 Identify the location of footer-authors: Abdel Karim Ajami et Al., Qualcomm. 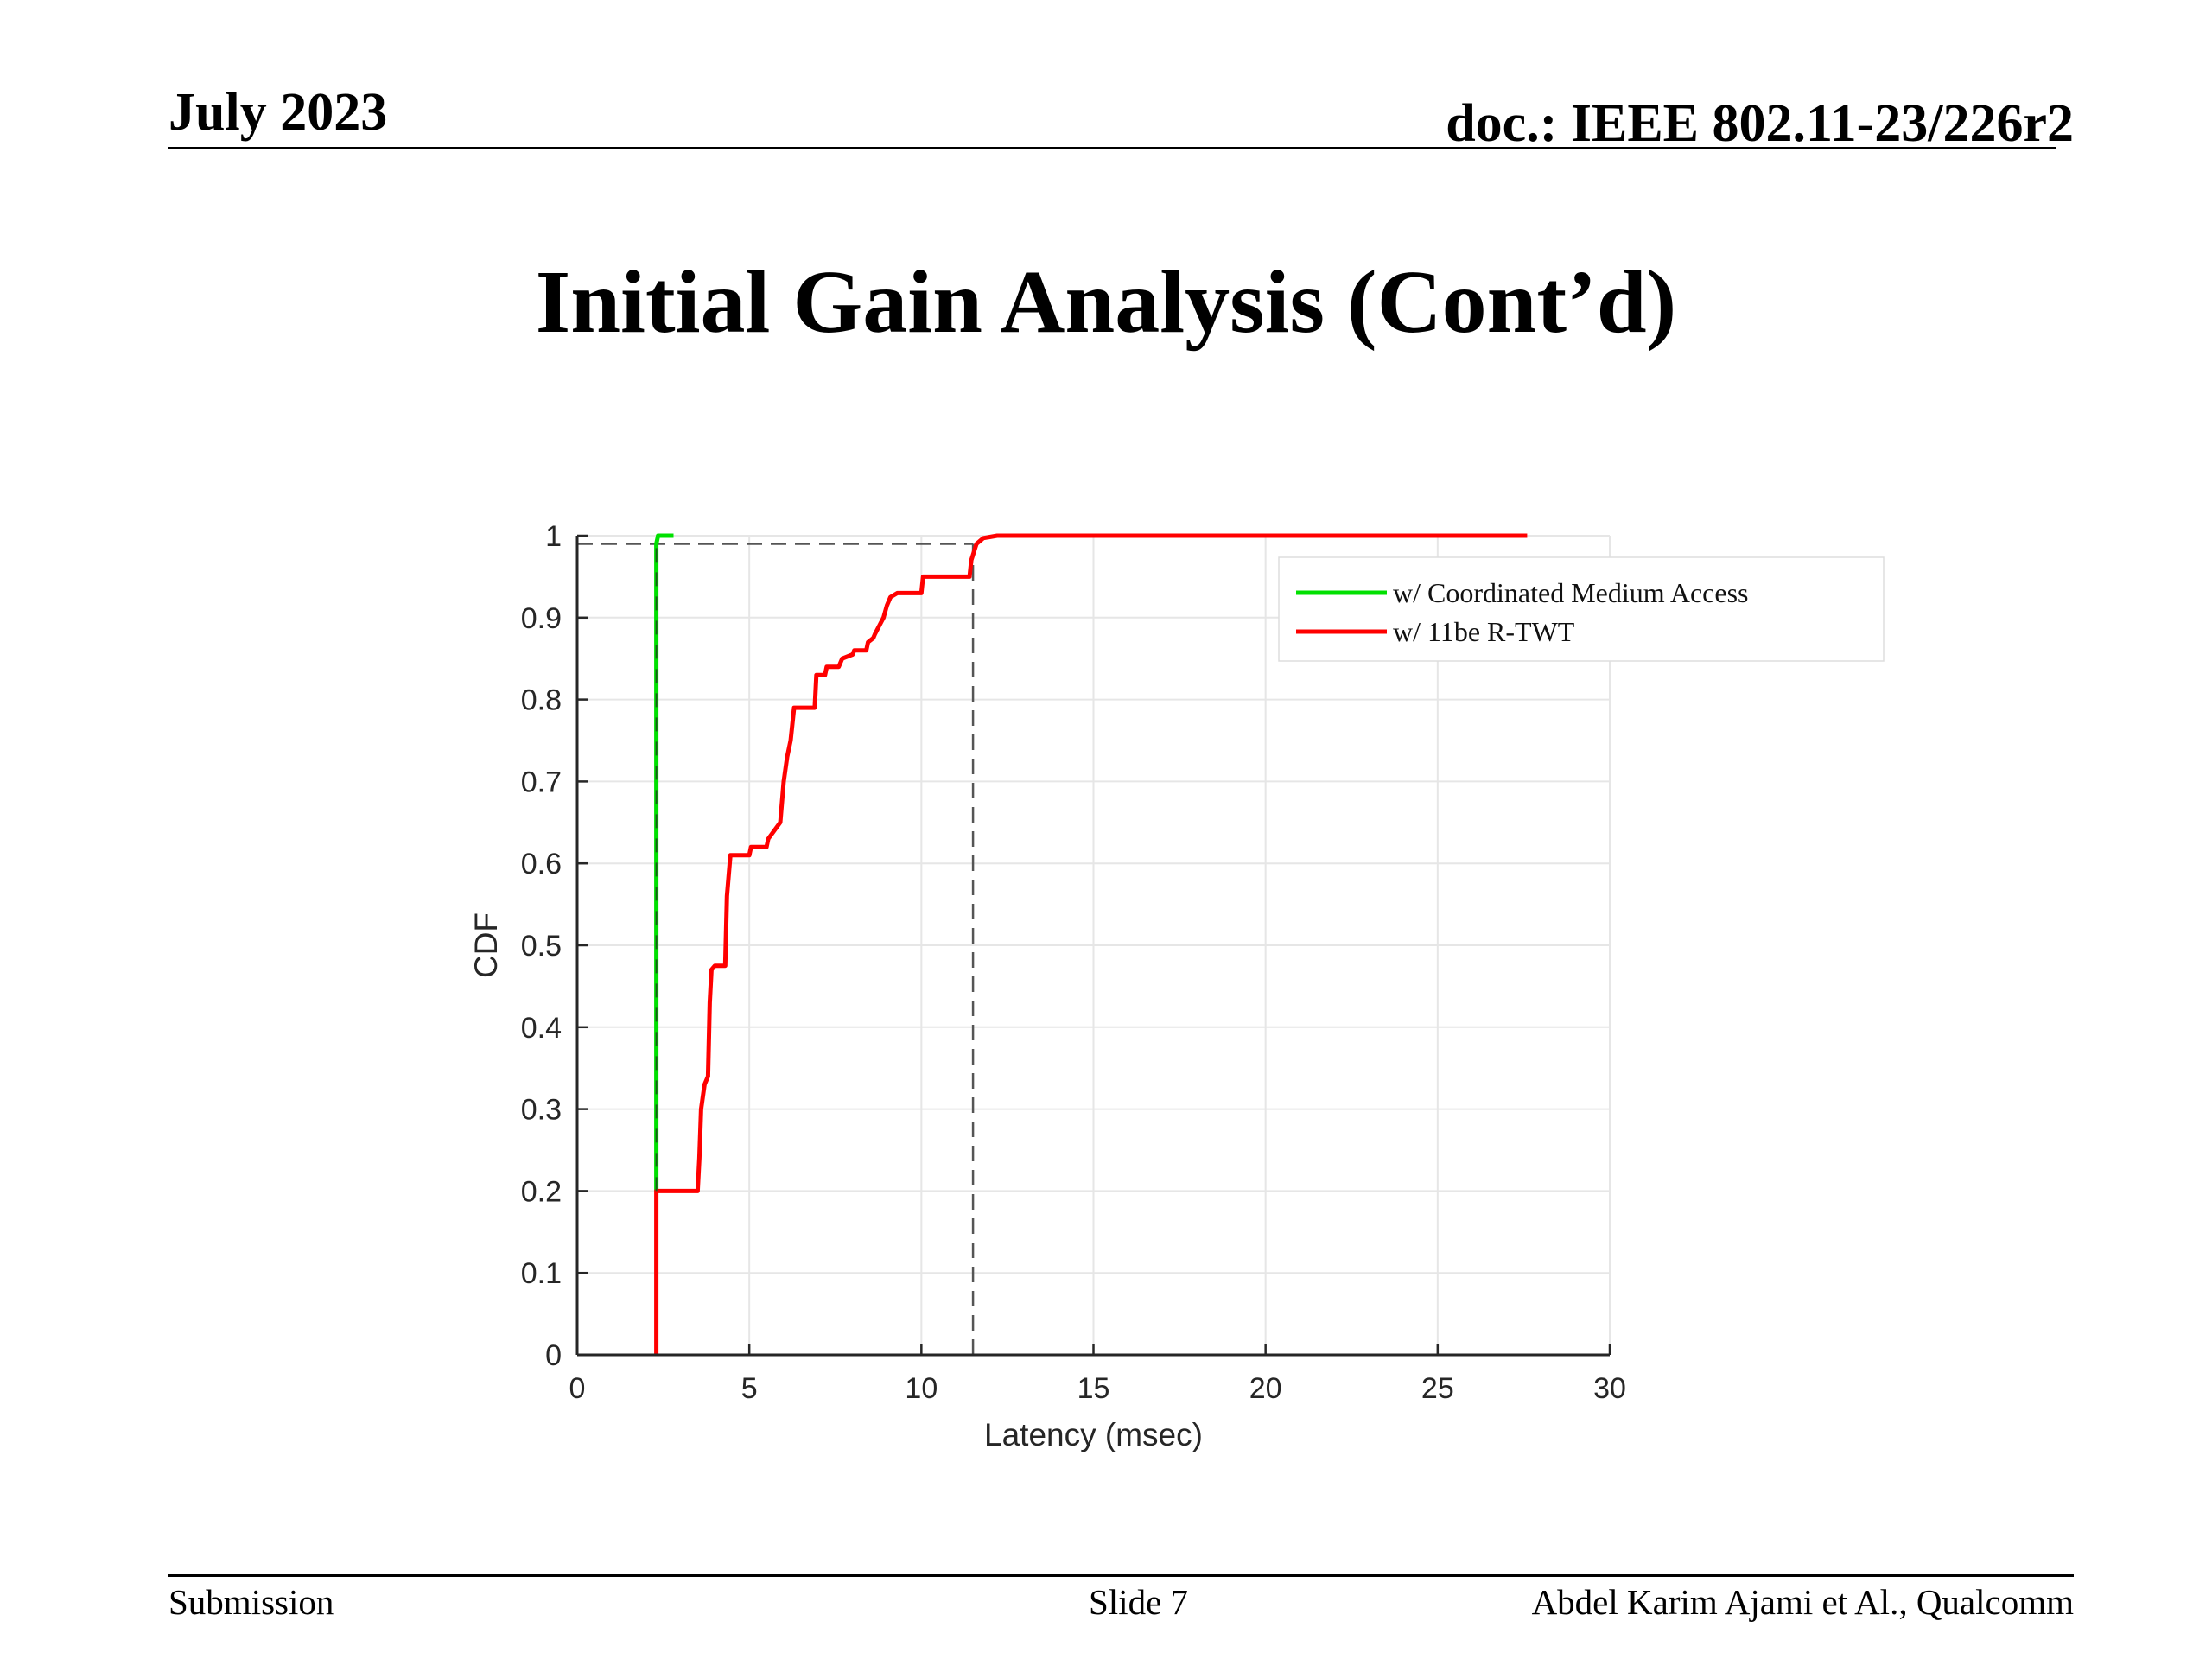
(1802, 1602).